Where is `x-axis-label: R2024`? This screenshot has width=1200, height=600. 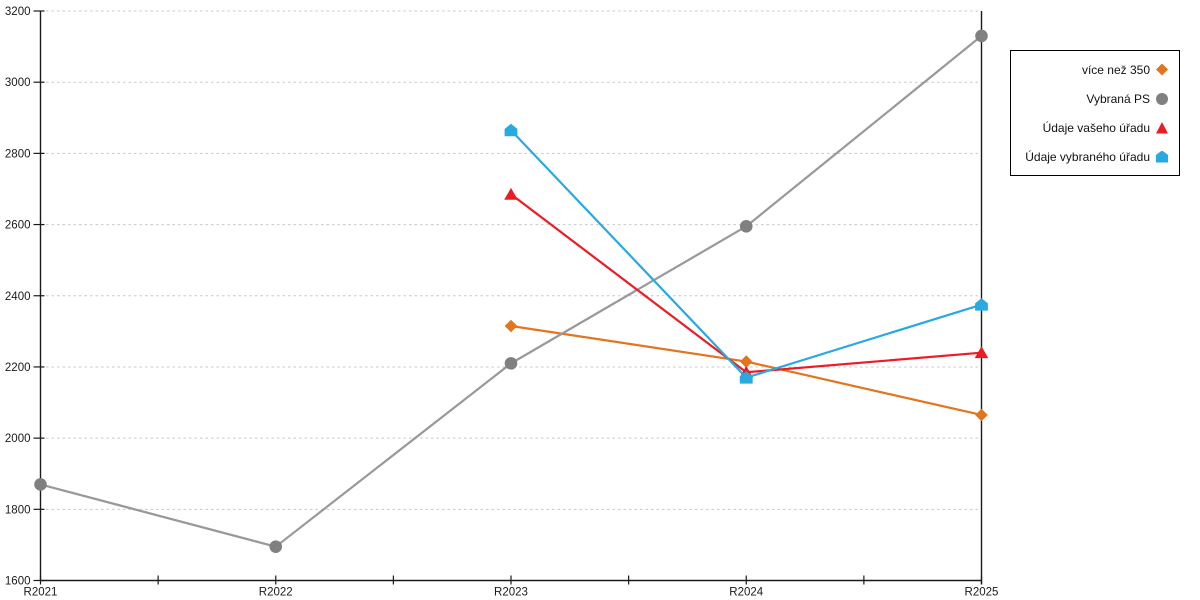
x-axis-label: R2024 is located at coordinates (746, 593).